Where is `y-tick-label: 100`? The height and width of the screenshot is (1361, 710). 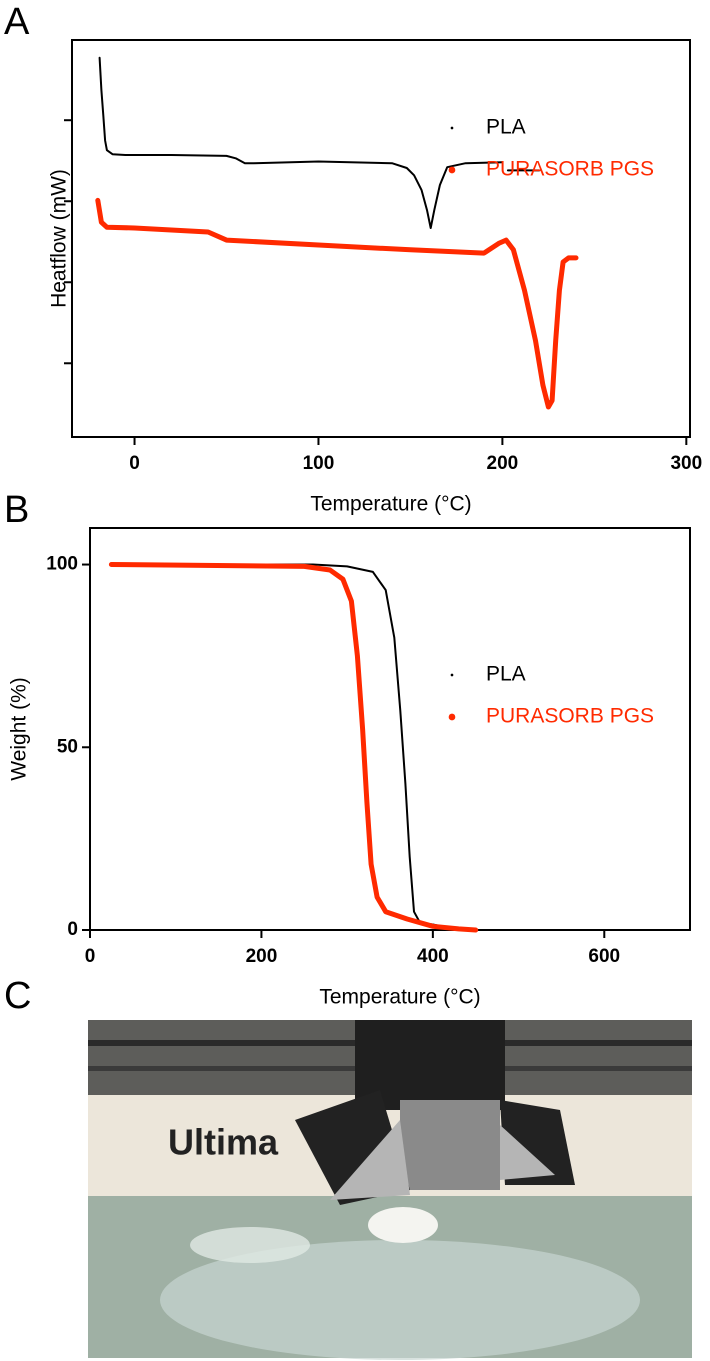 y-tick-label: 100 is located at coordinates (62, 564).